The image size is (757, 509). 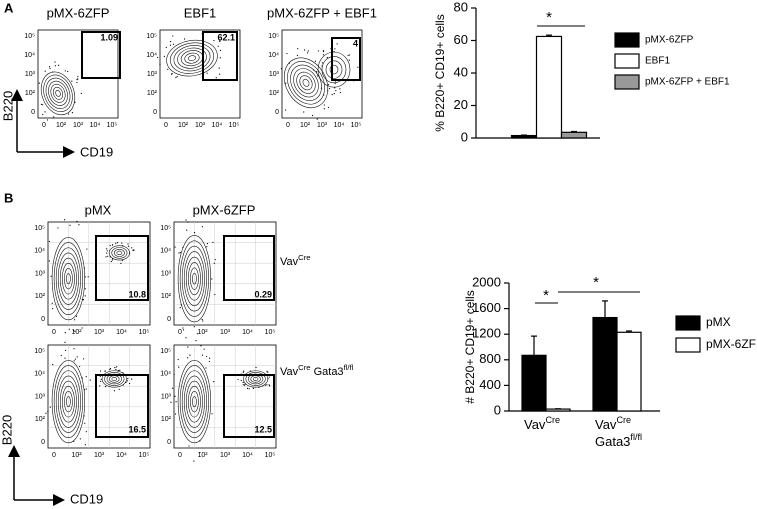 I want to click on plot-title: EBF1, so click(x=200, y=12).